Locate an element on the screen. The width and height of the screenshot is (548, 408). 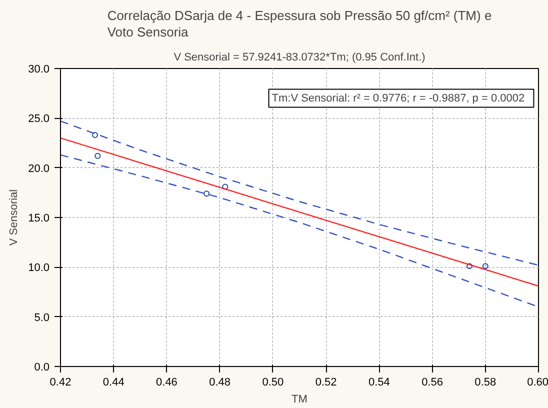
y-axis-title: V Sensorial is located at coordinates (14, 217).